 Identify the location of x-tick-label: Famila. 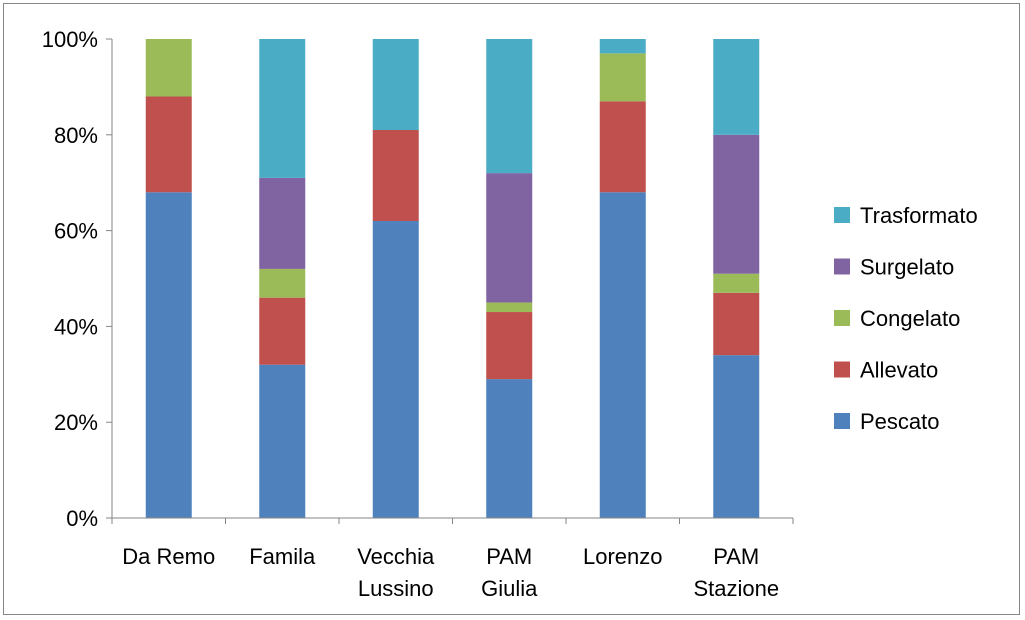
(282, 556).